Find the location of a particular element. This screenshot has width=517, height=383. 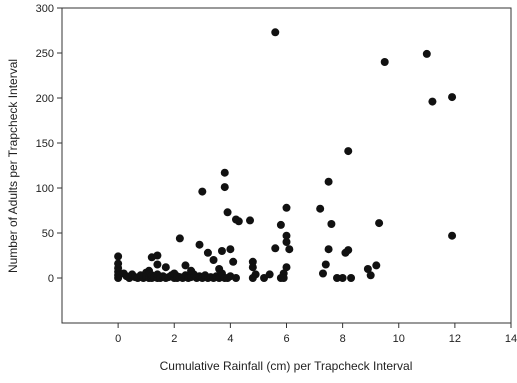

y-tick-label: 100 is located at coordinates (45, 189).